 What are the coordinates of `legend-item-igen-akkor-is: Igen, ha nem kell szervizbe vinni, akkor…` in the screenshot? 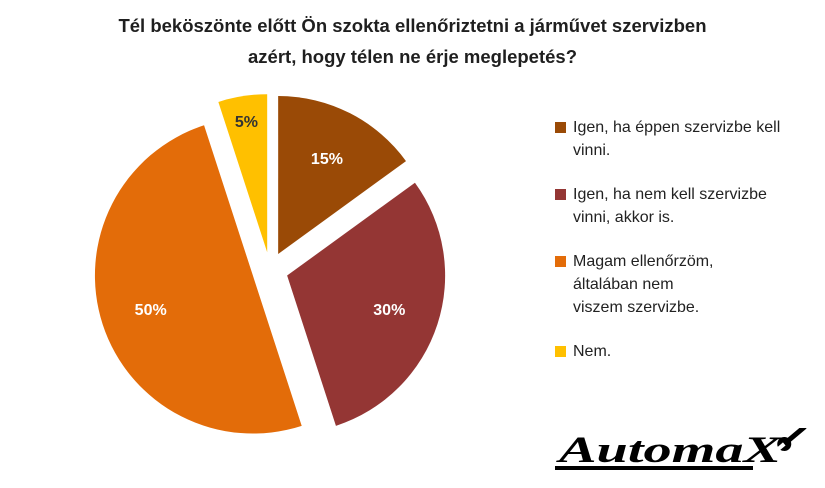 It's located at (686, 206).